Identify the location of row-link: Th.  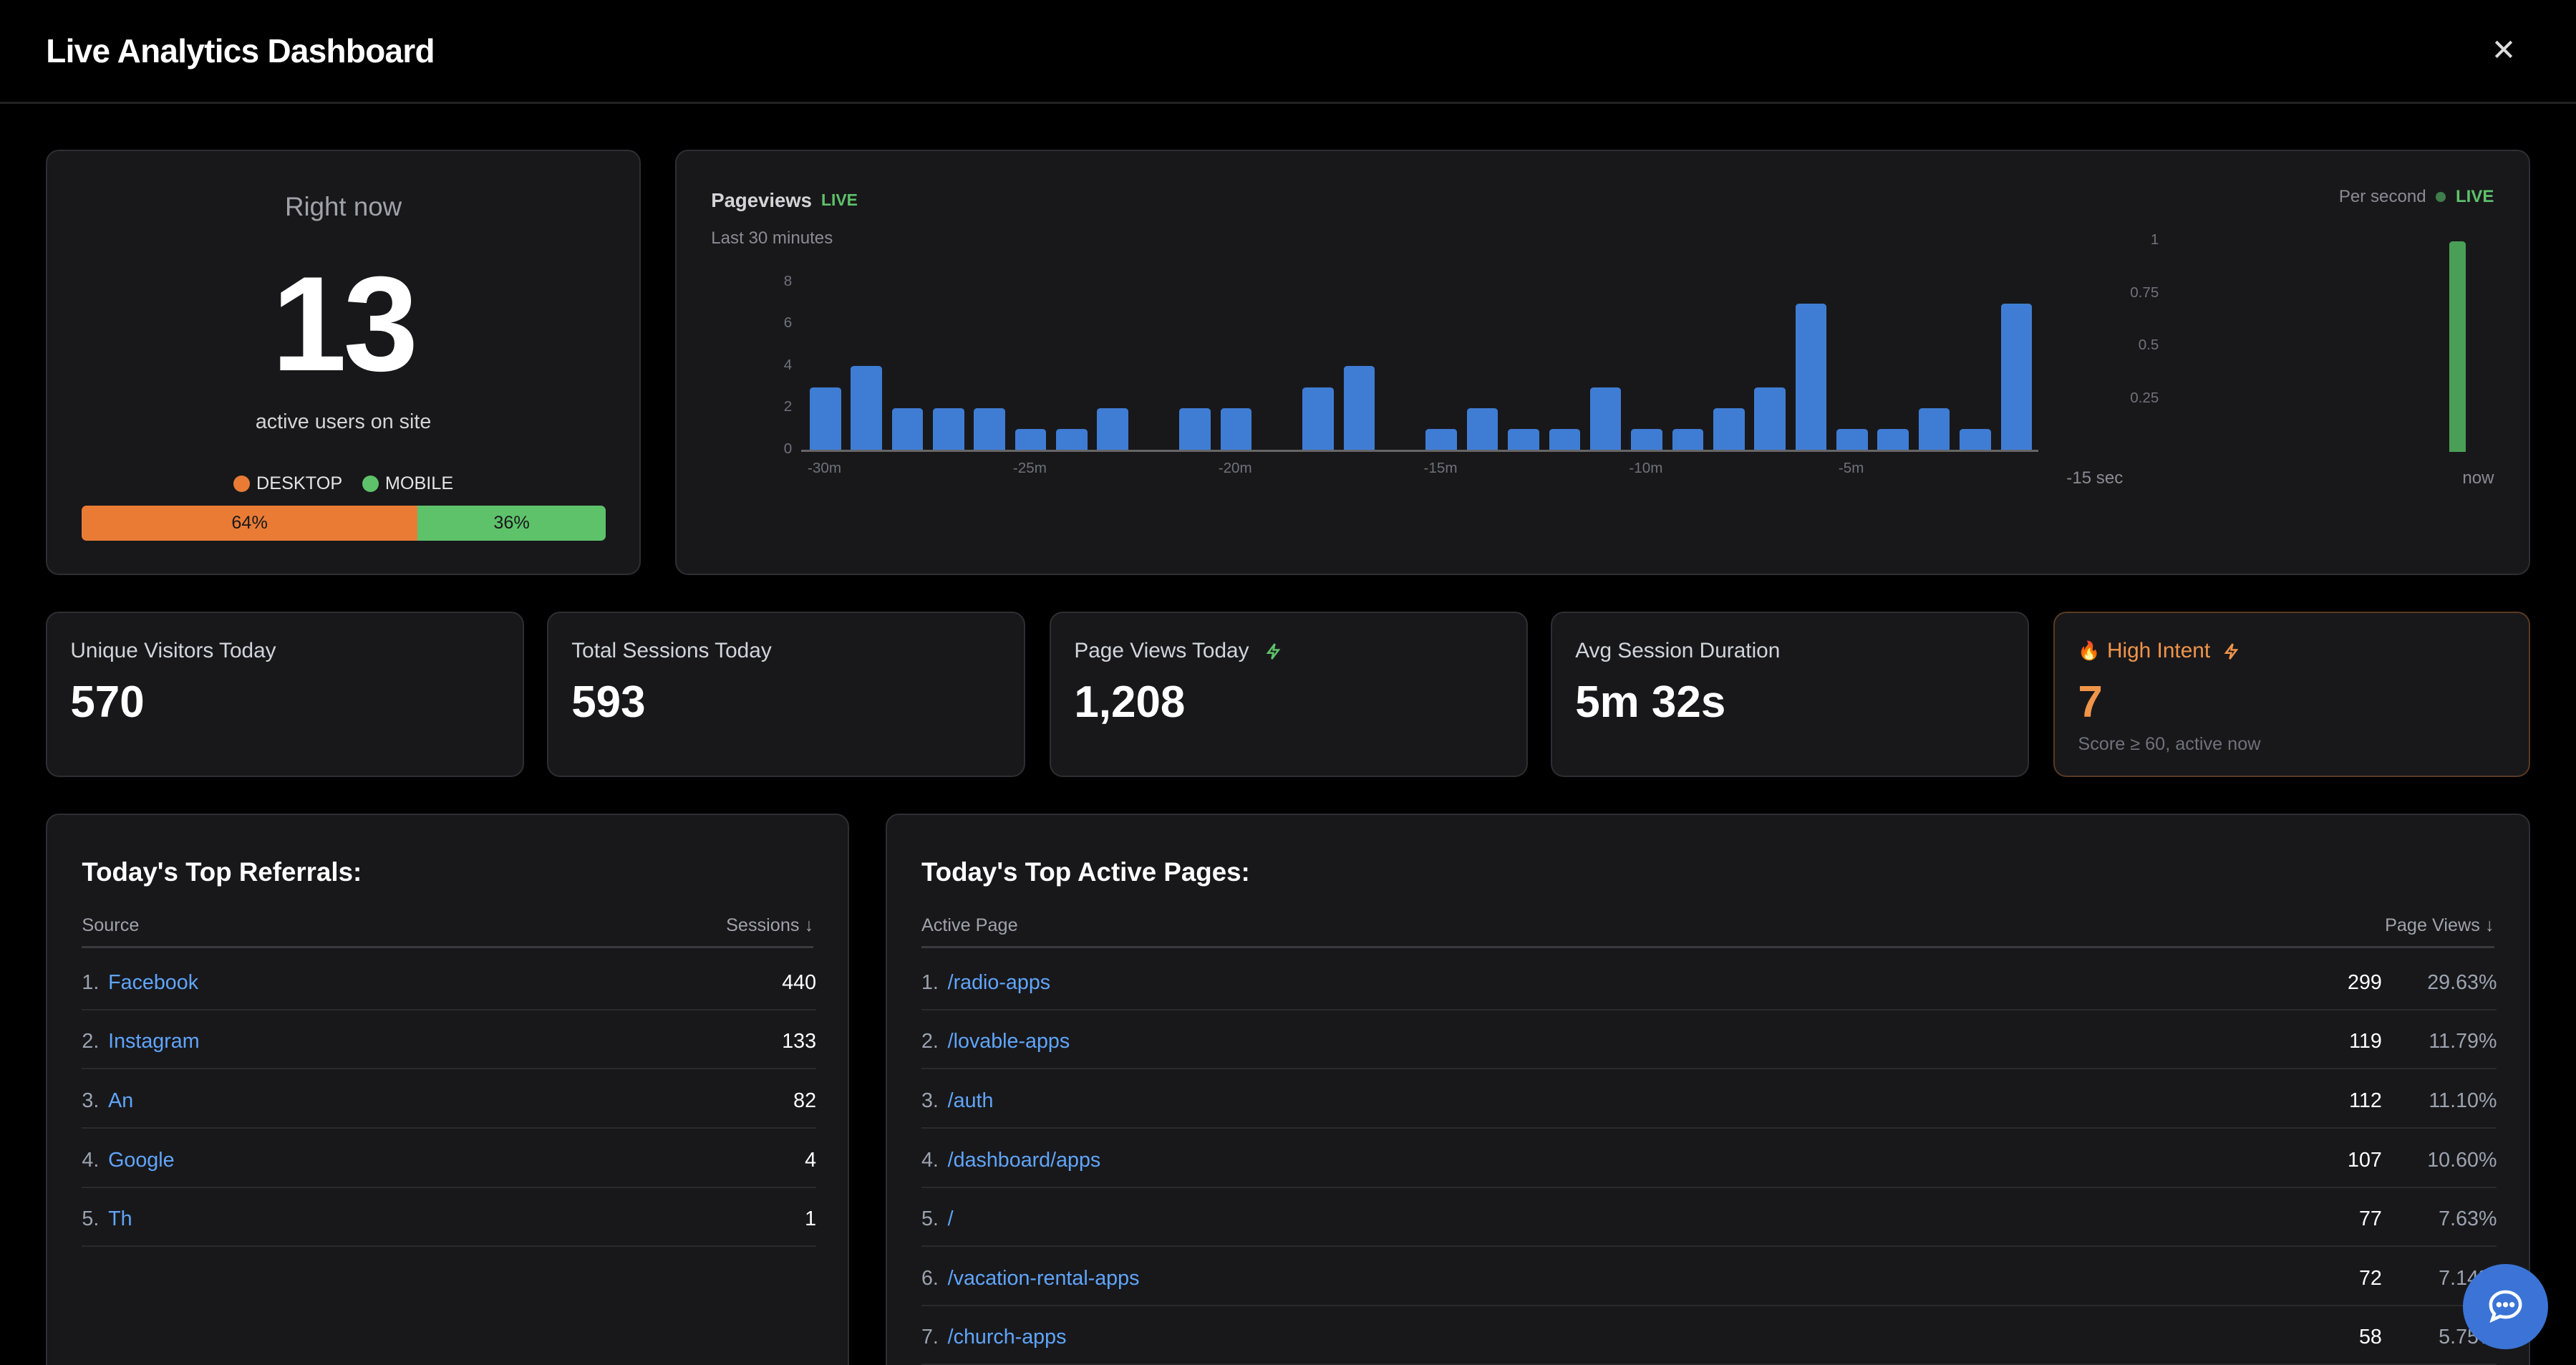
(120, 1219).